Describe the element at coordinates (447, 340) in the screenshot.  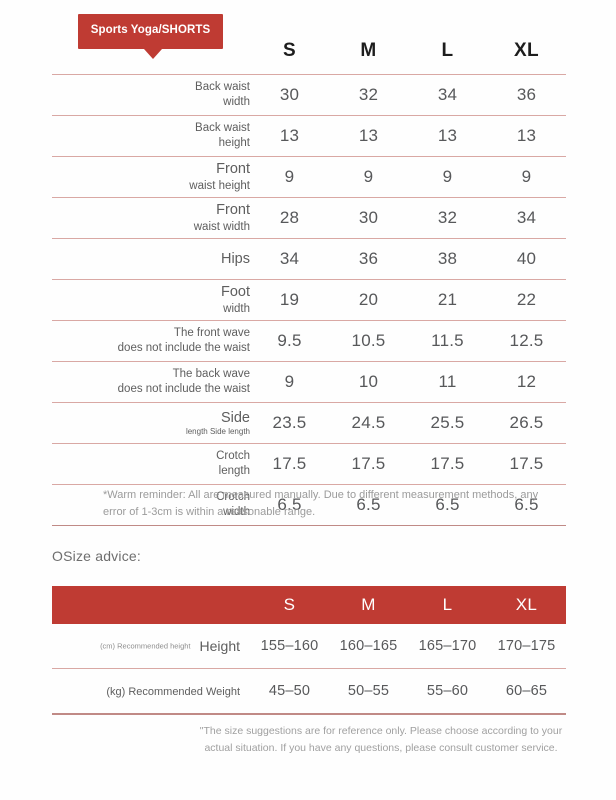
I see `cell-value: 11.5` at that location.